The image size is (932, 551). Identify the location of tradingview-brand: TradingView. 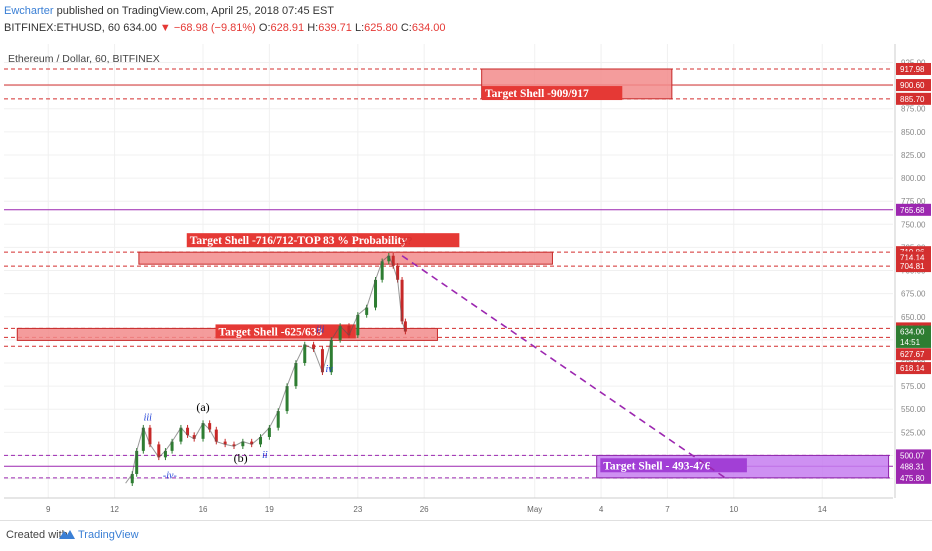
(108, 535).